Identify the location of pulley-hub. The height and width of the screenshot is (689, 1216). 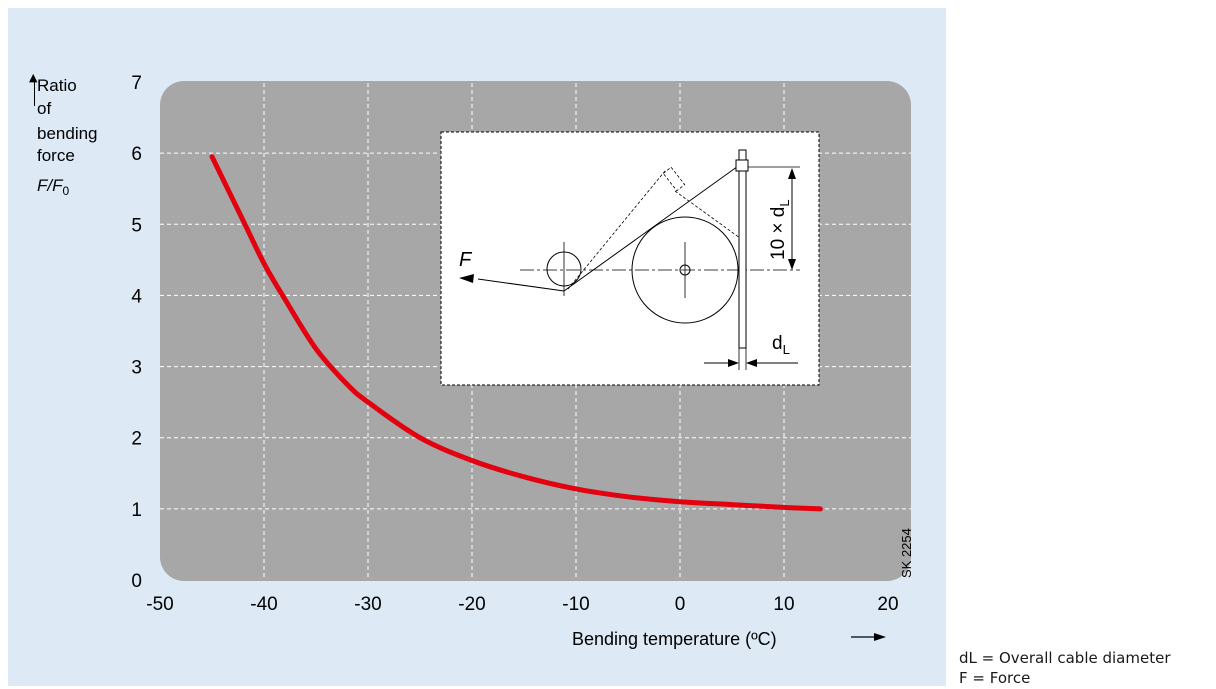
(685, 270).